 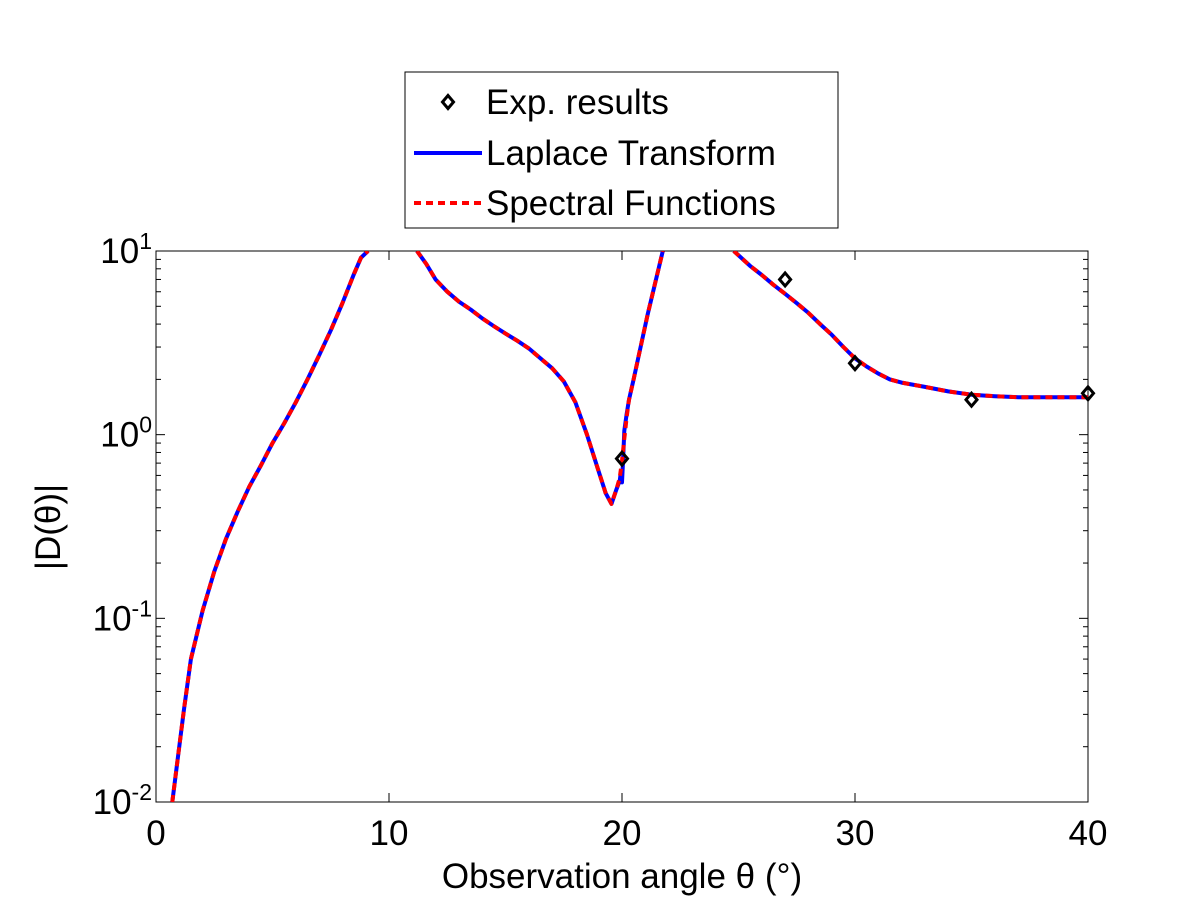 I want to click on x-tick-label: 10, so click(x=389, y=833).